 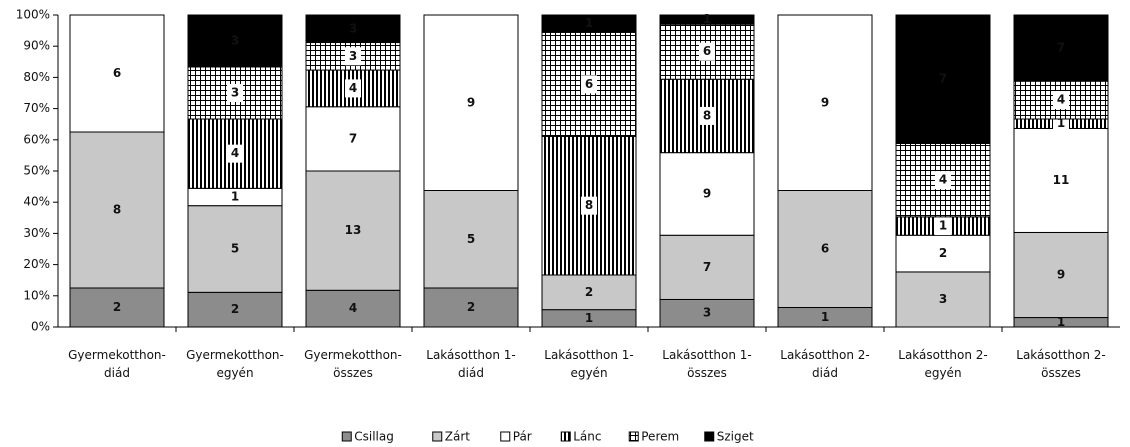 I want to click on x-tick-label: Lakásotthon 2-egyén, so click(x=942, y=364).